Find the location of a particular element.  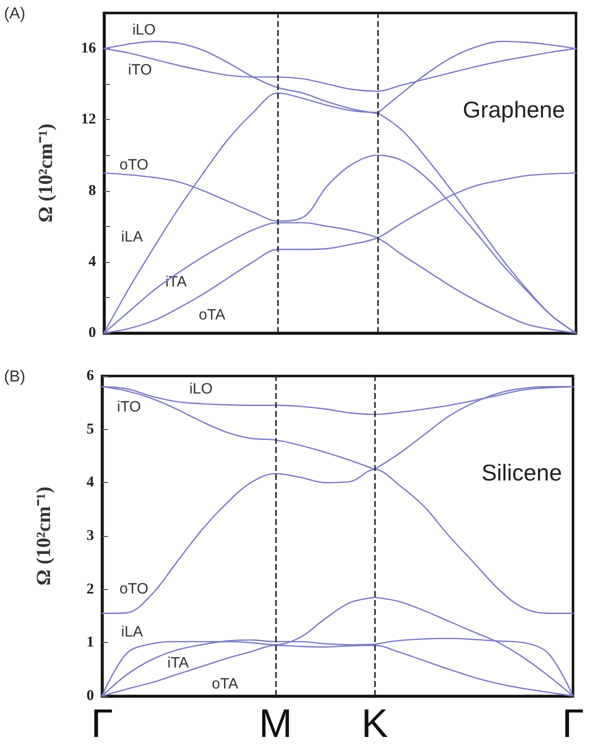

y-tick-label: 16 is located at coordinates (88, 48).